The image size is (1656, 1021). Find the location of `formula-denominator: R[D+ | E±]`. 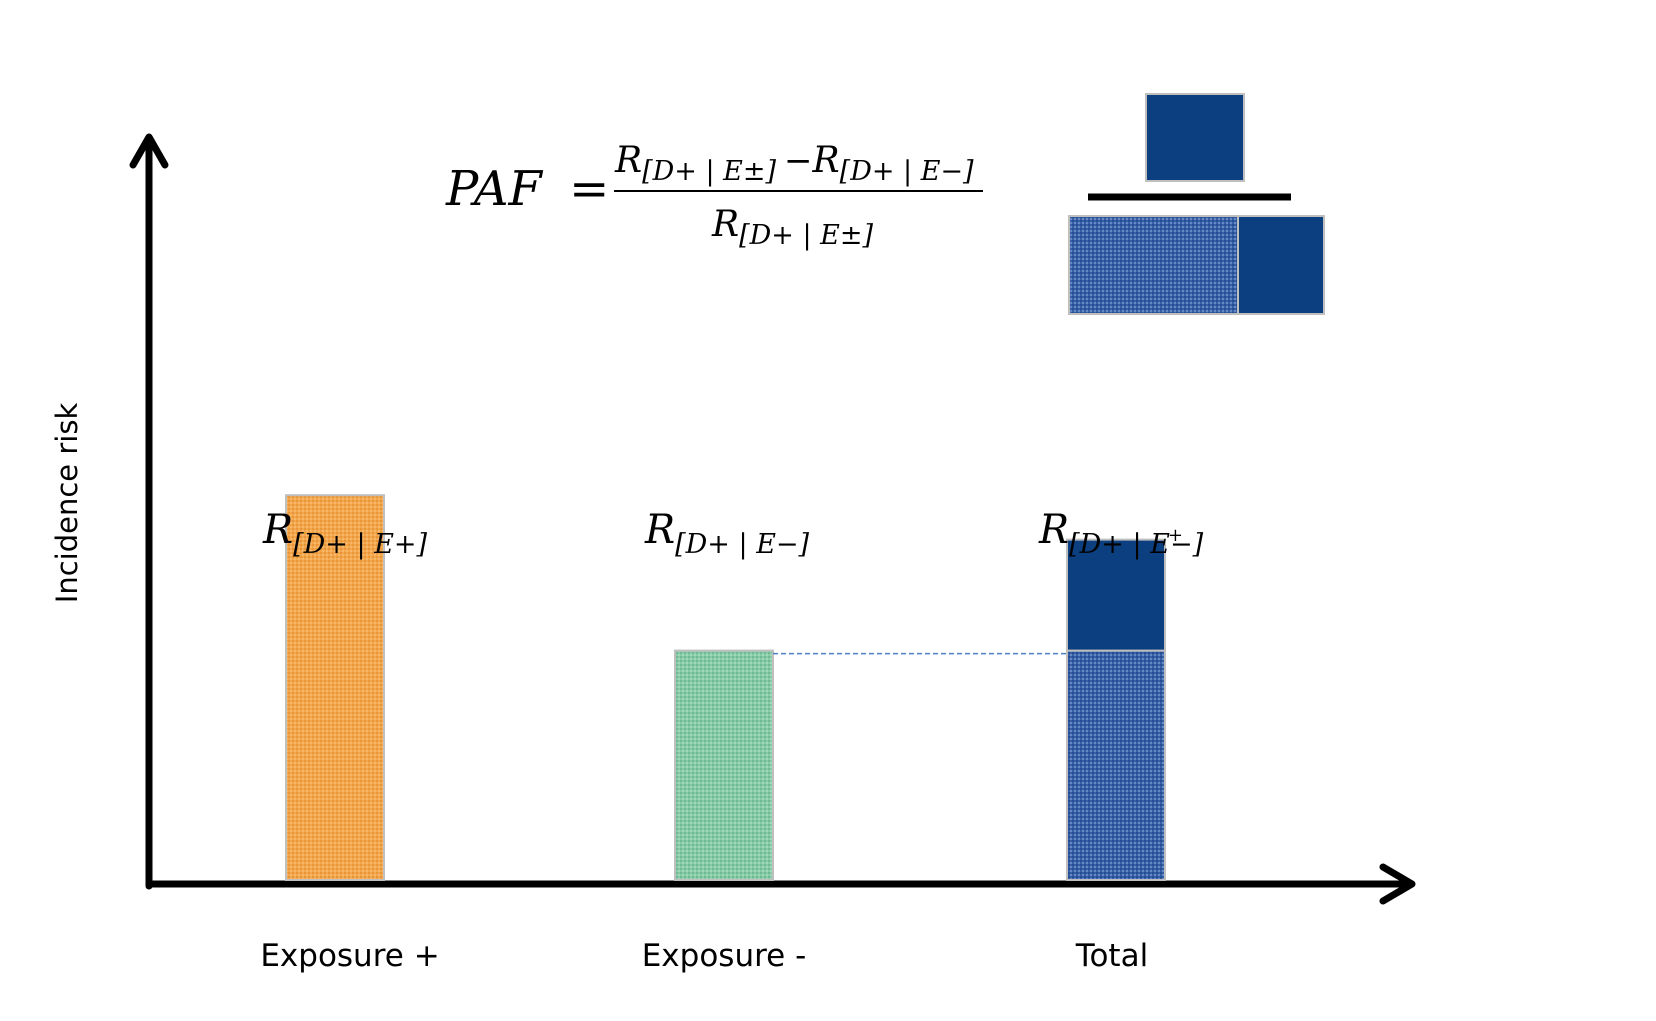

formula-denominator: R[D+ | E±] is located at coordinates (792, 227).